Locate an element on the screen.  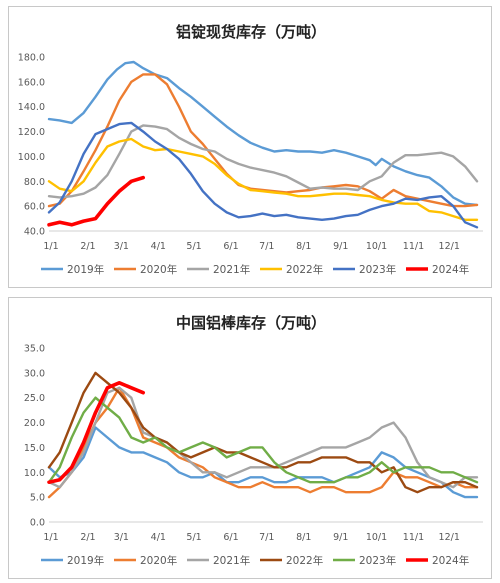
y-tick-label: 15.0 is located at coordinates (34, 448).